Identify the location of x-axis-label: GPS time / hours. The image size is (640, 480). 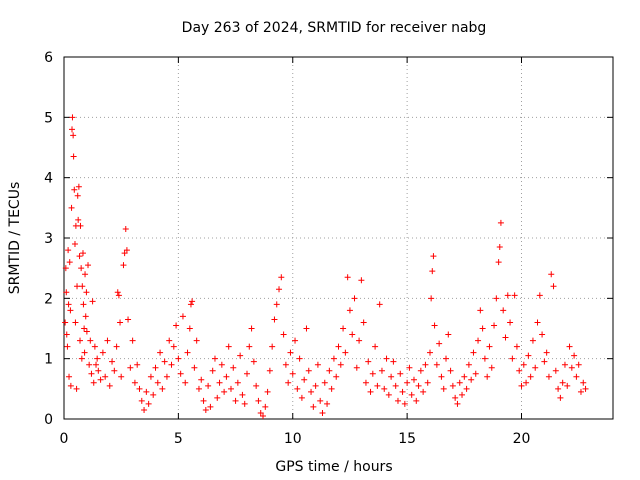
(333, 467).